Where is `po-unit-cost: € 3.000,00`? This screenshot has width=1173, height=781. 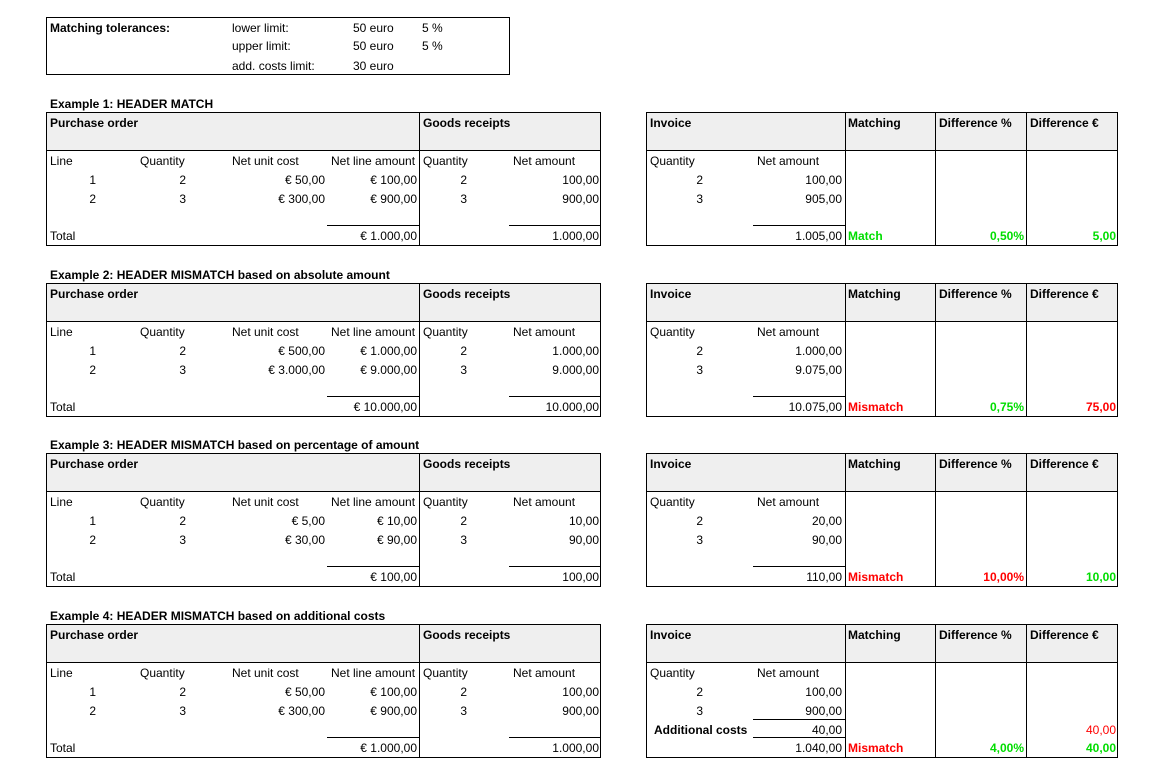
po-unit-cost: € 3.000,00 is located at coordinates (296, 370).